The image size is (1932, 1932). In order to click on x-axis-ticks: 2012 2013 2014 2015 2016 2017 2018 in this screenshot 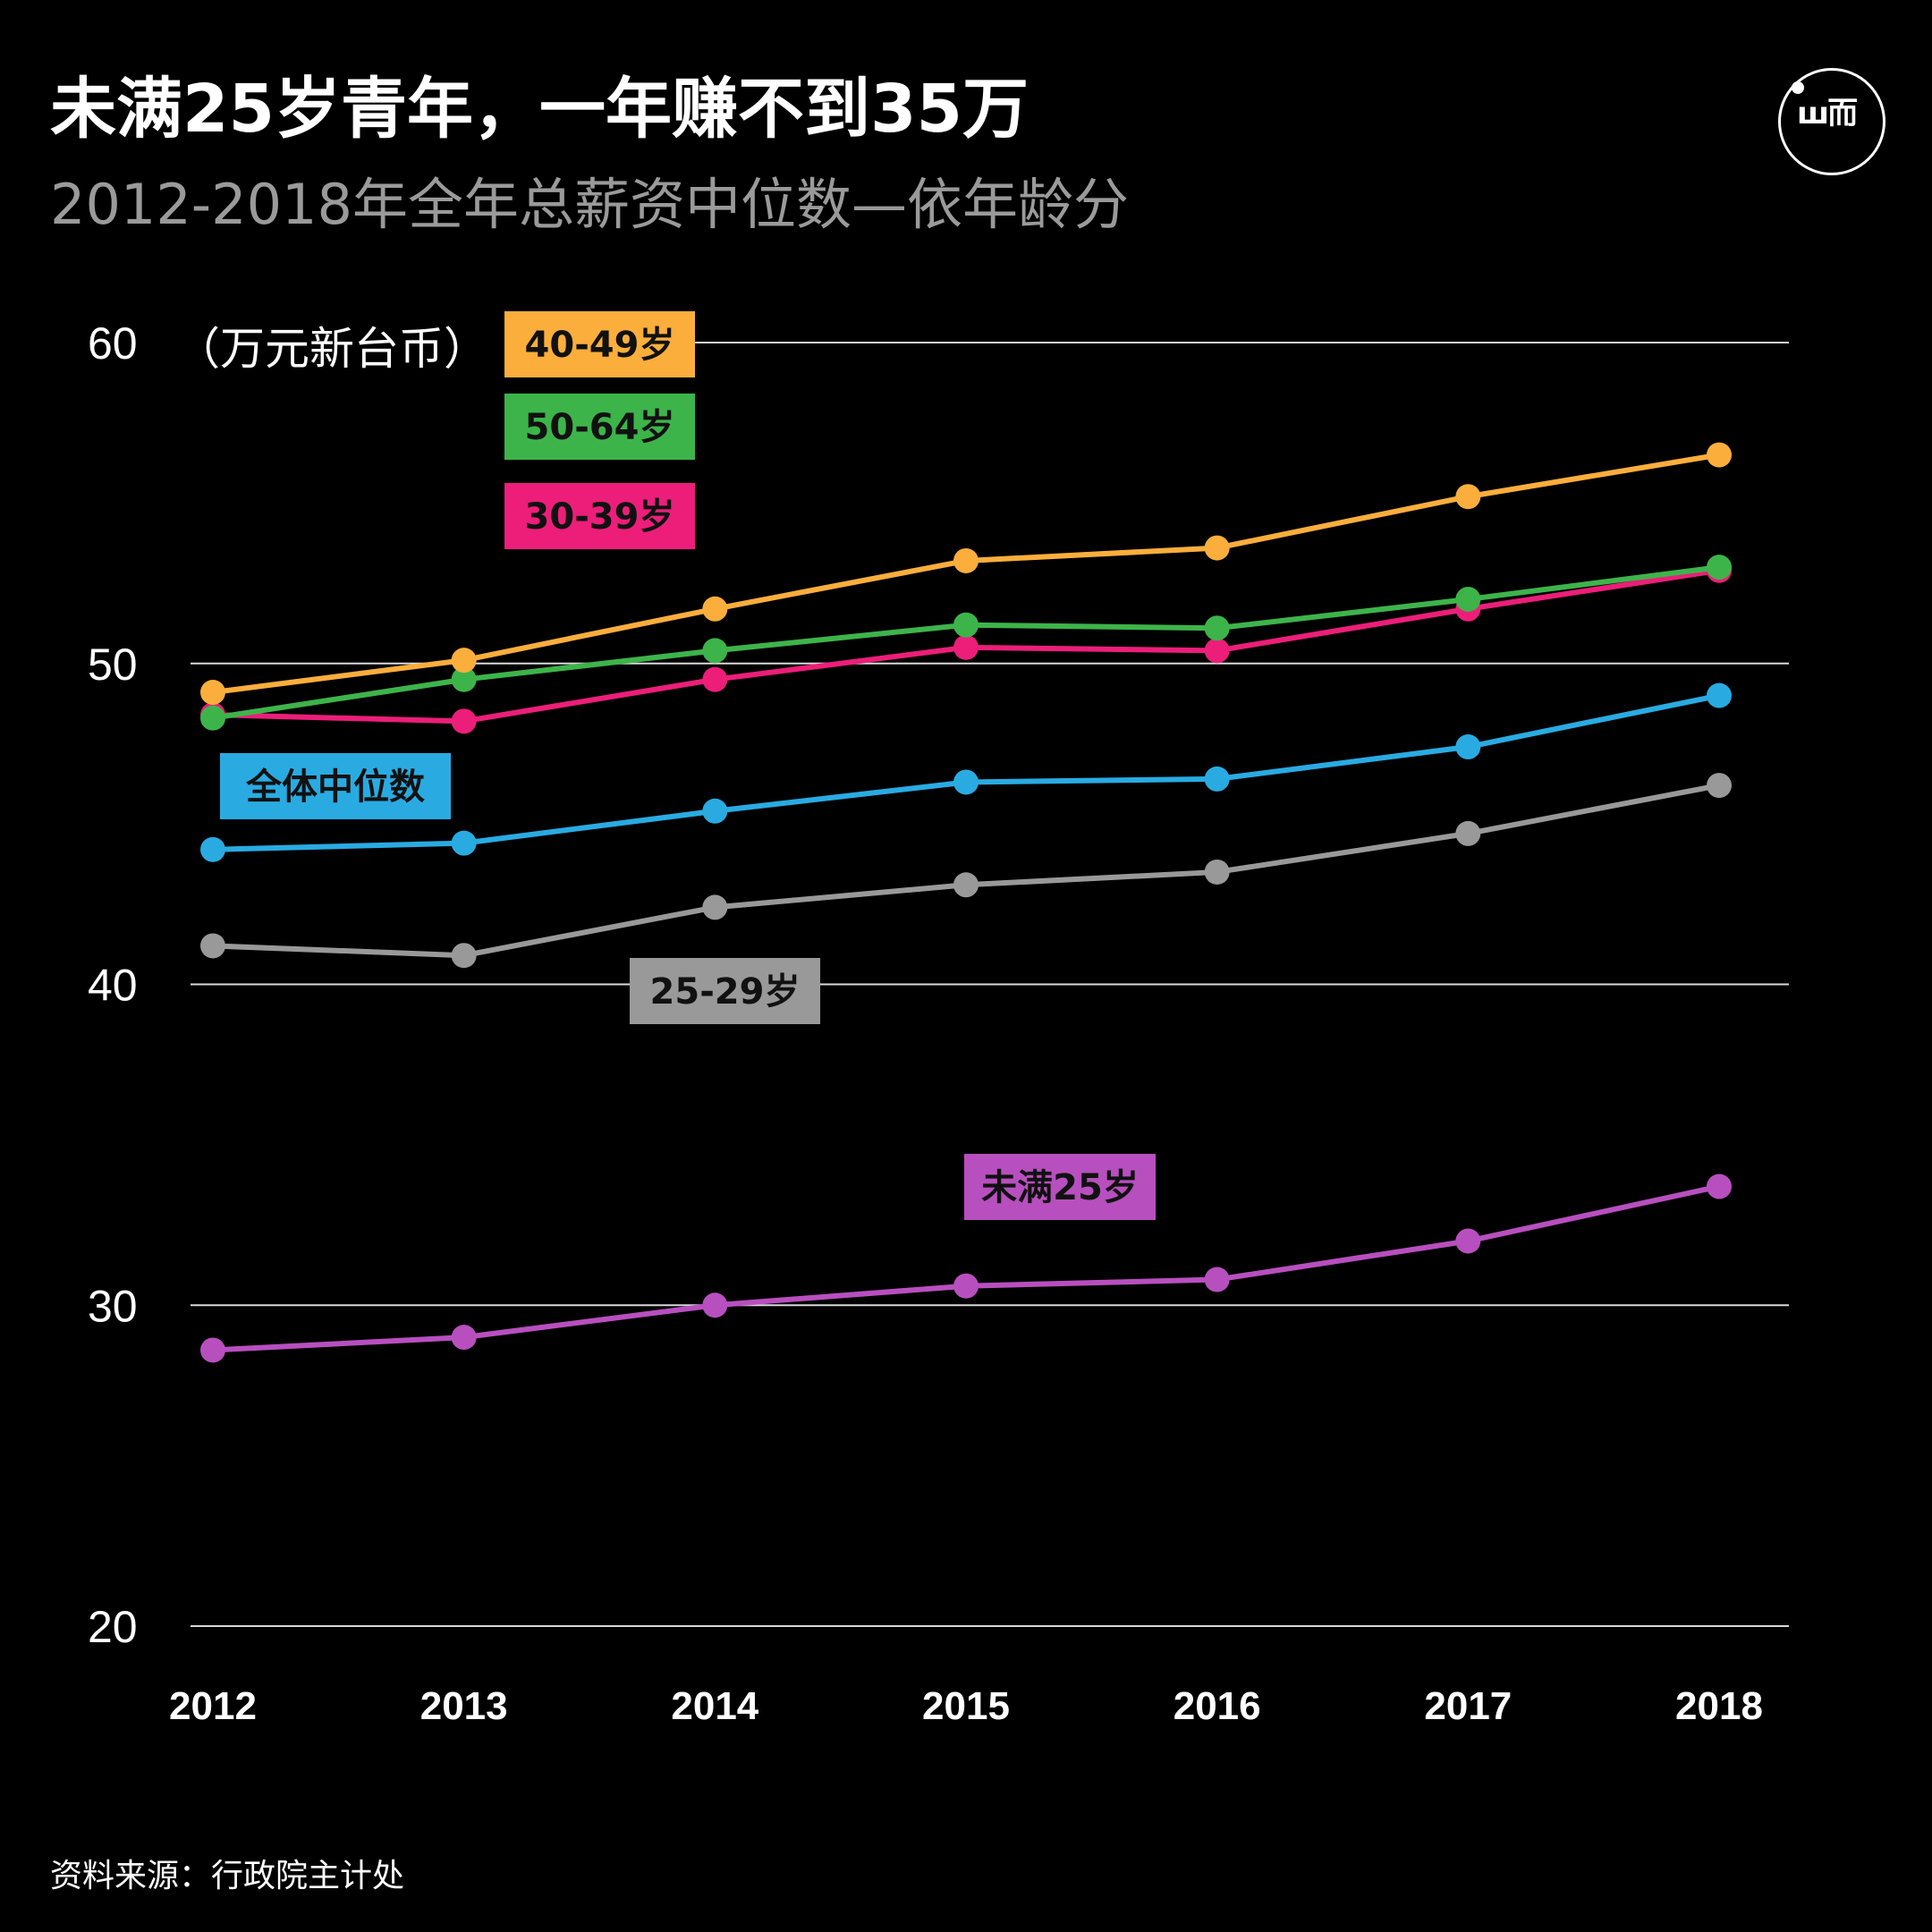, I will do `click(966, 1706)`.